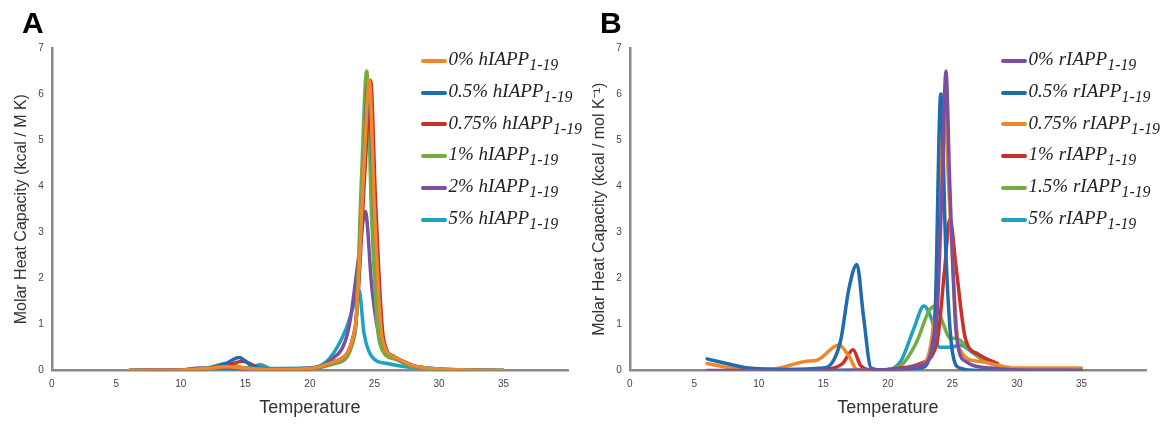 The width and height of the screenshot is (1164, 431). What do you see at coordinates (611, 22) in the screenshot?
I see `chart-title: B` at bounding box center [611, 22].